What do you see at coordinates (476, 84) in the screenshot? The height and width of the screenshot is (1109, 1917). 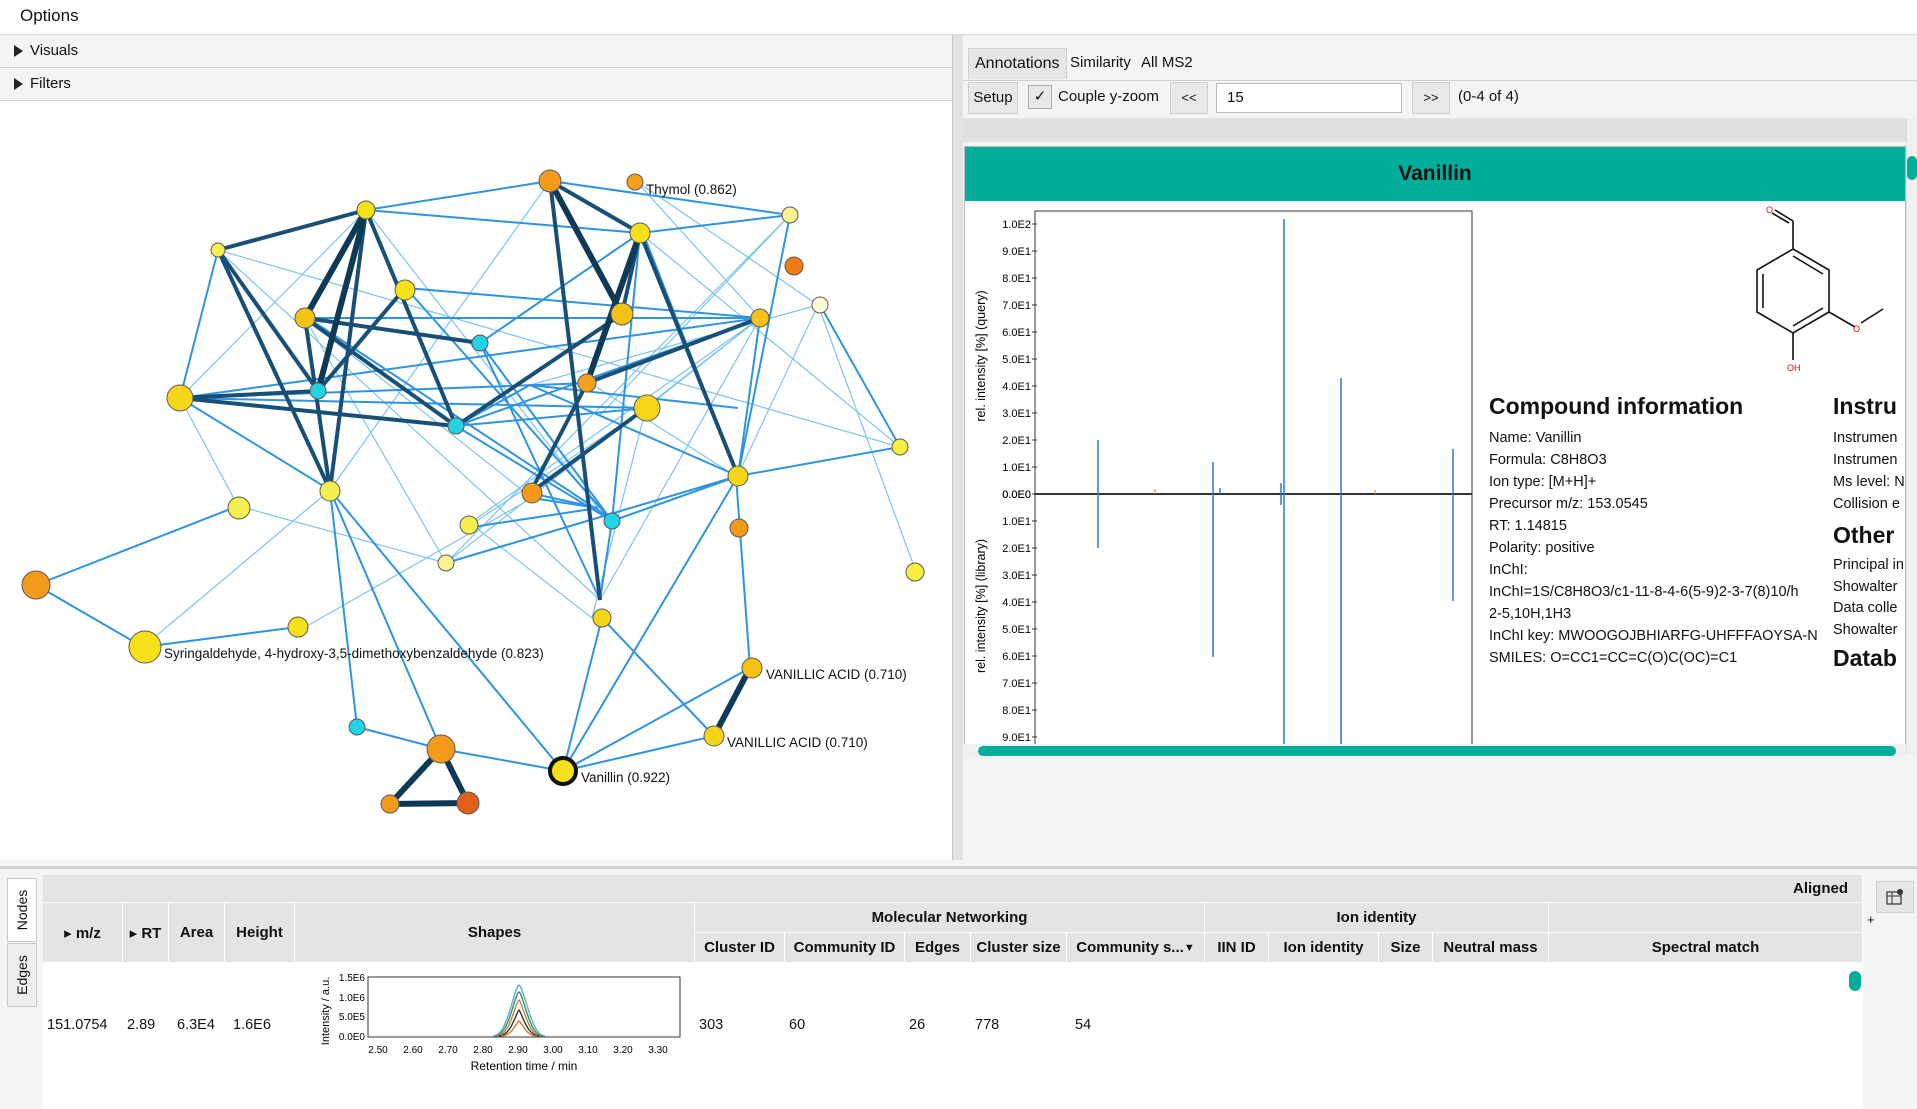 I see `filters-accordion: Filters` at bounding box center [476, 84].